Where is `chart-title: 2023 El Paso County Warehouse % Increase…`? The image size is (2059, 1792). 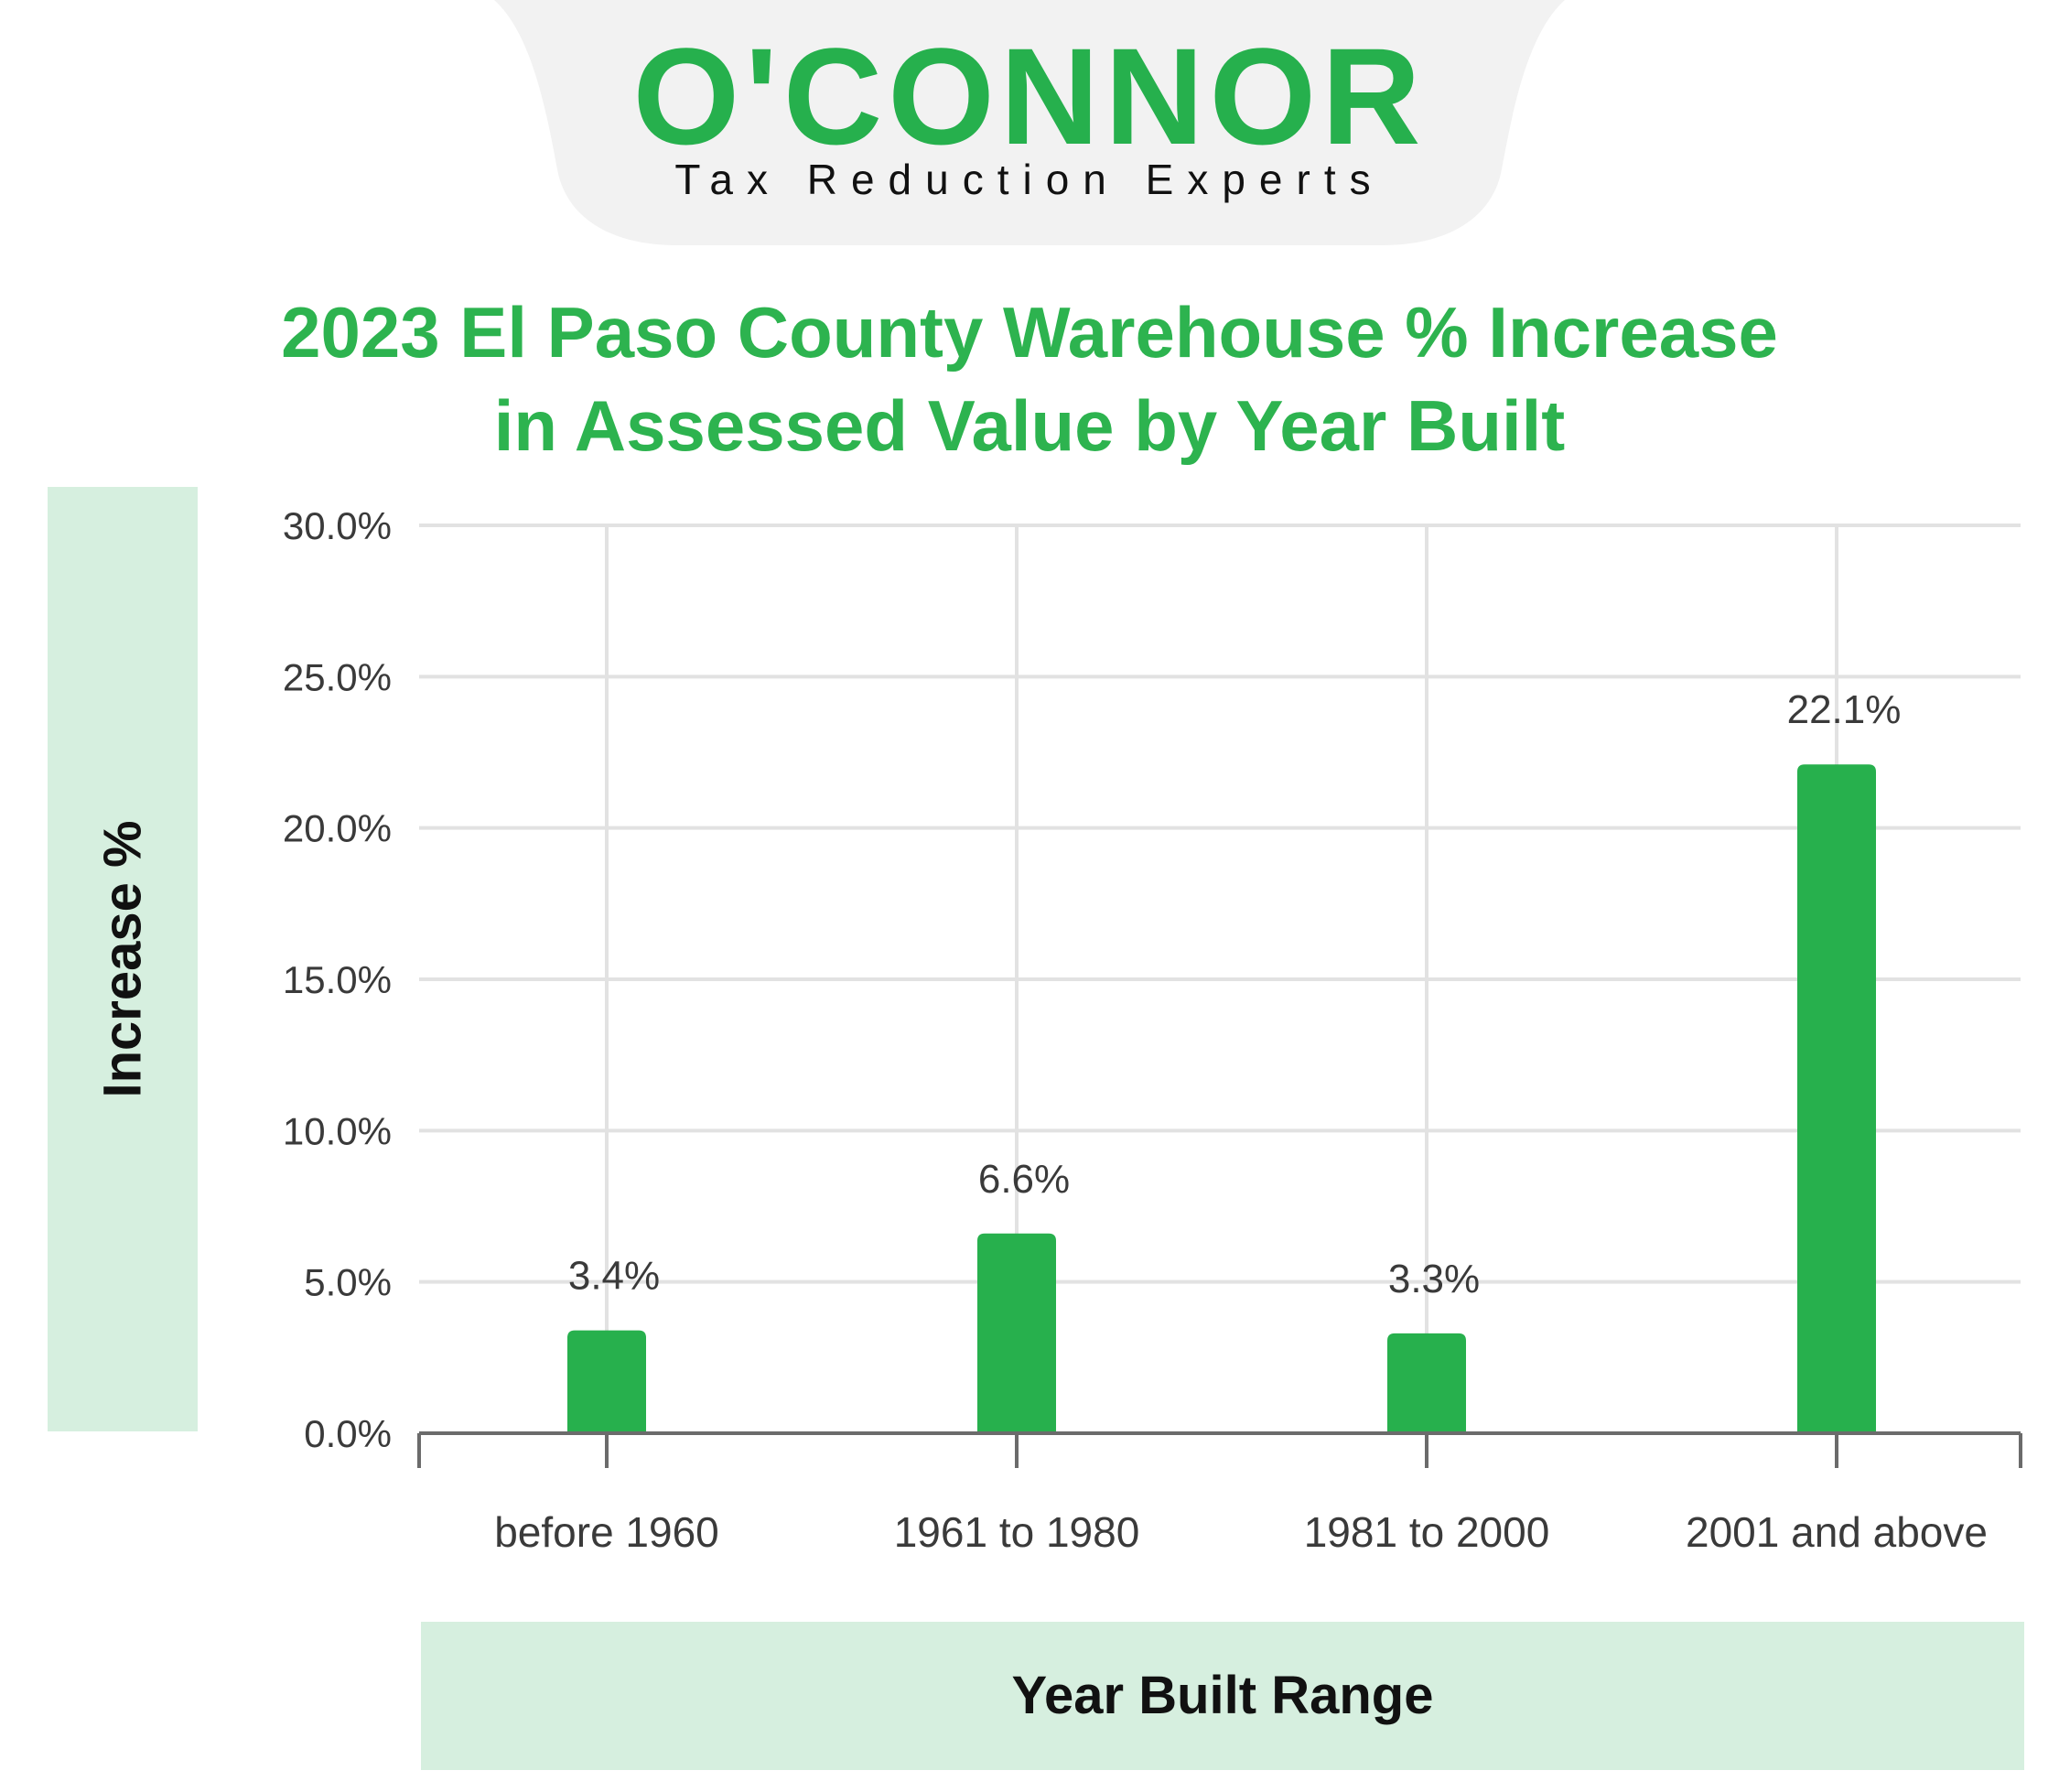 chart-title: 2023 El Paso County Warehouse % Increase… is located at coordinates (1029, 379).